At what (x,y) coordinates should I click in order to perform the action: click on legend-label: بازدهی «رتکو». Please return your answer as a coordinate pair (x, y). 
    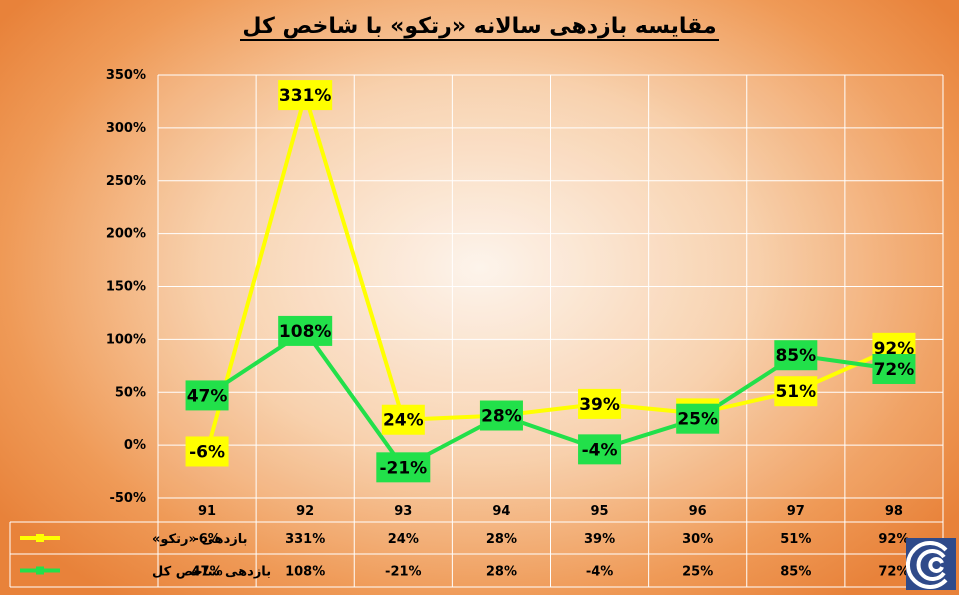
    Looking at the image, I should click on (199, 539).